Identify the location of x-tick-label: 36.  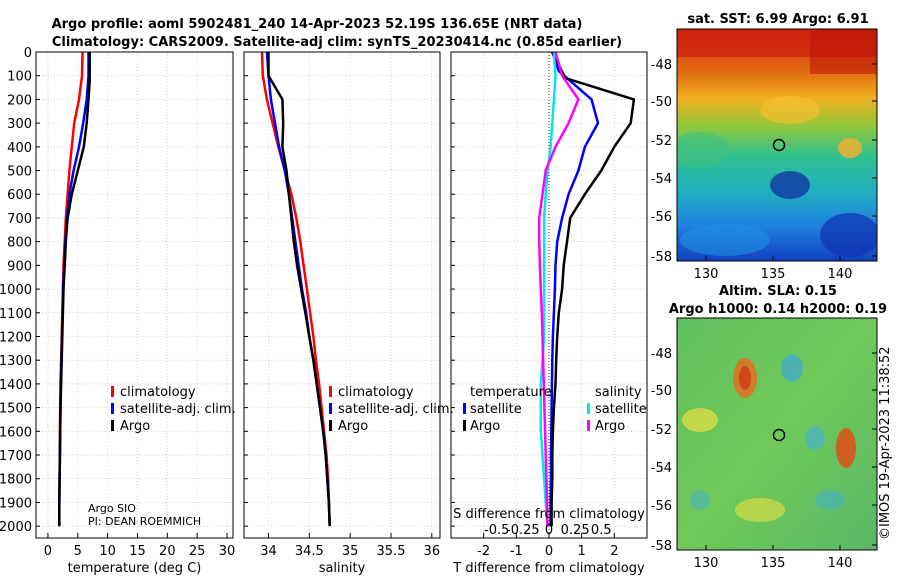
(432, 551).